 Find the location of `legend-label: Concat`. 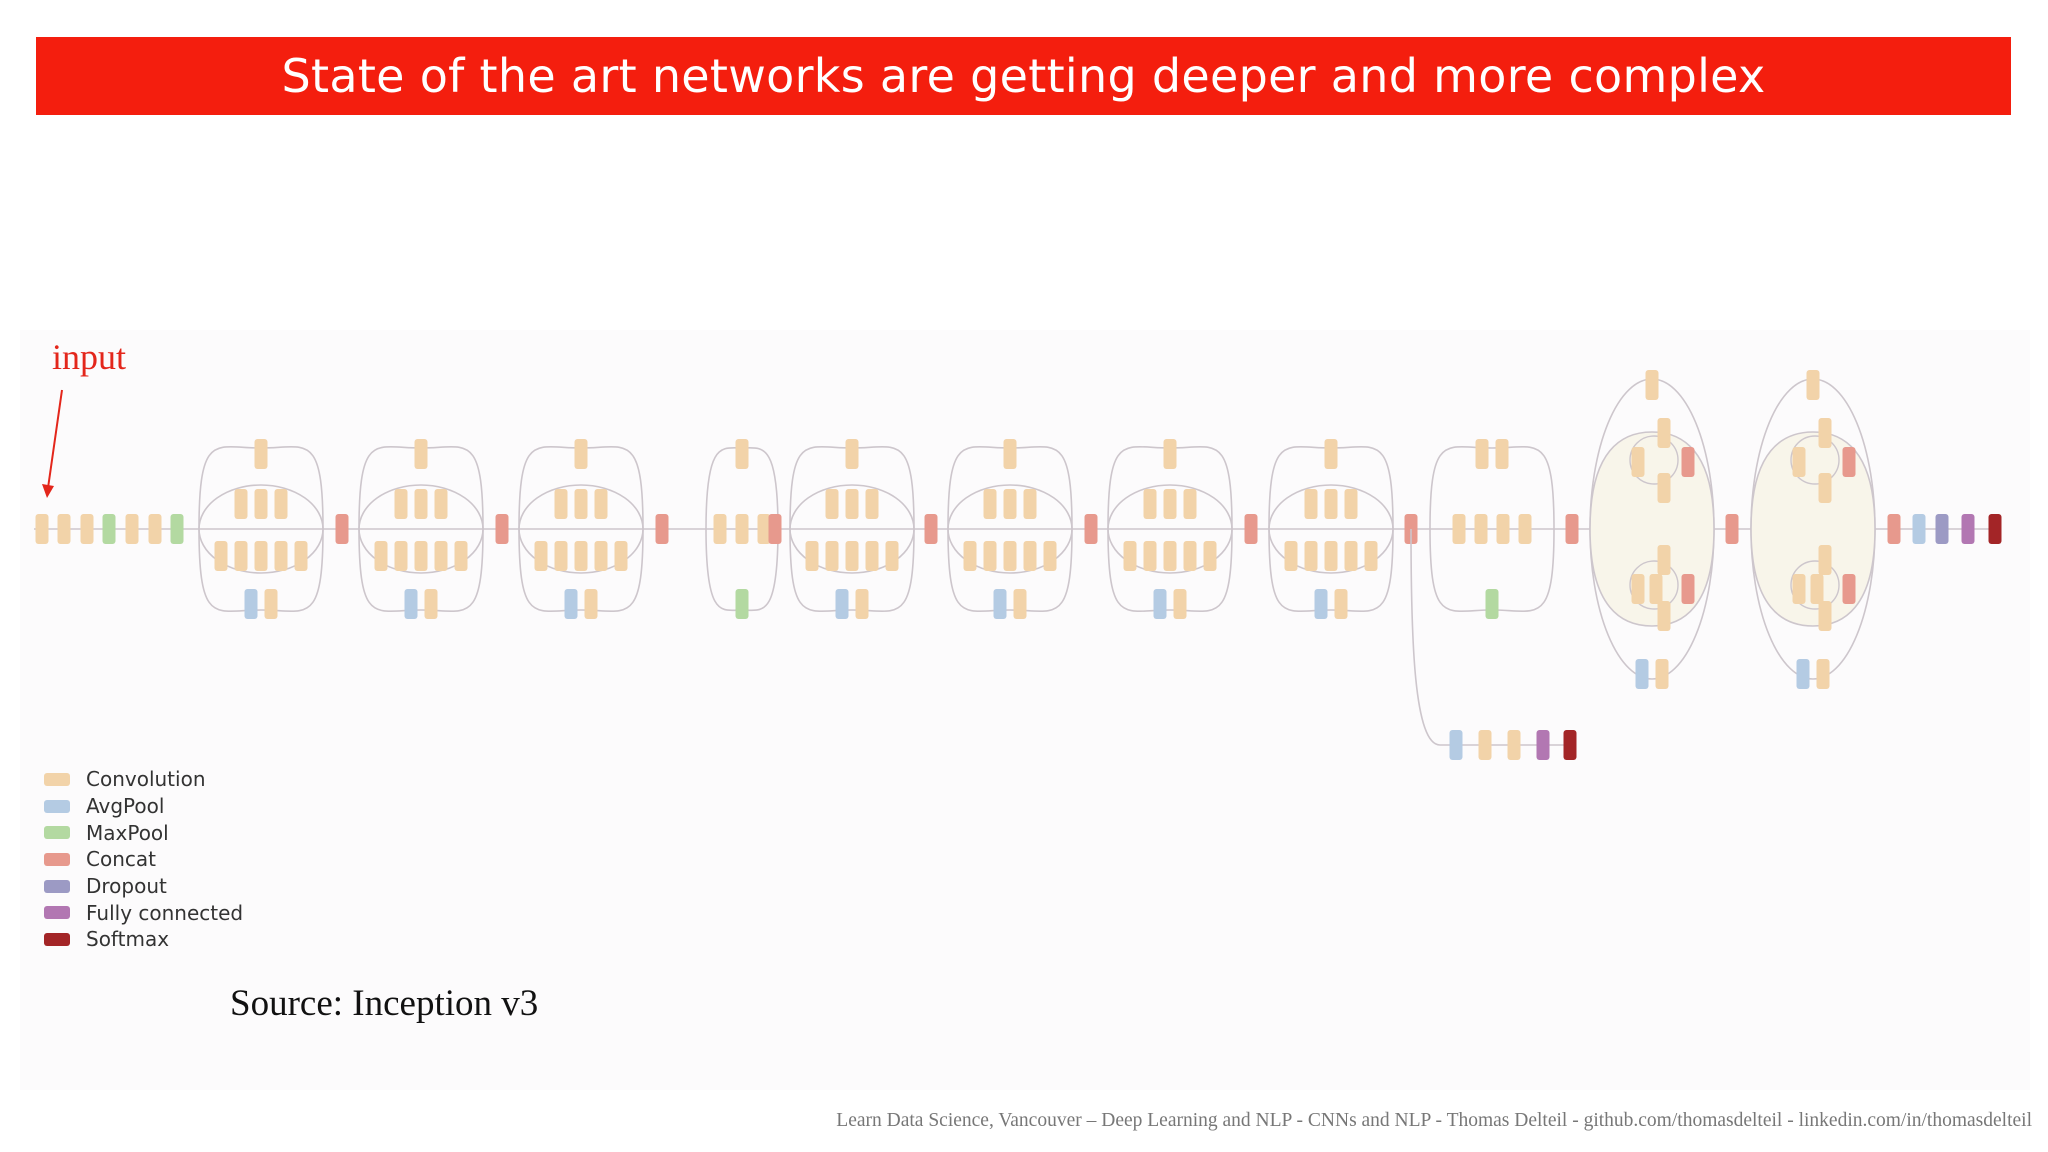

legend-label: Concat is located at coordinates (121, 859).